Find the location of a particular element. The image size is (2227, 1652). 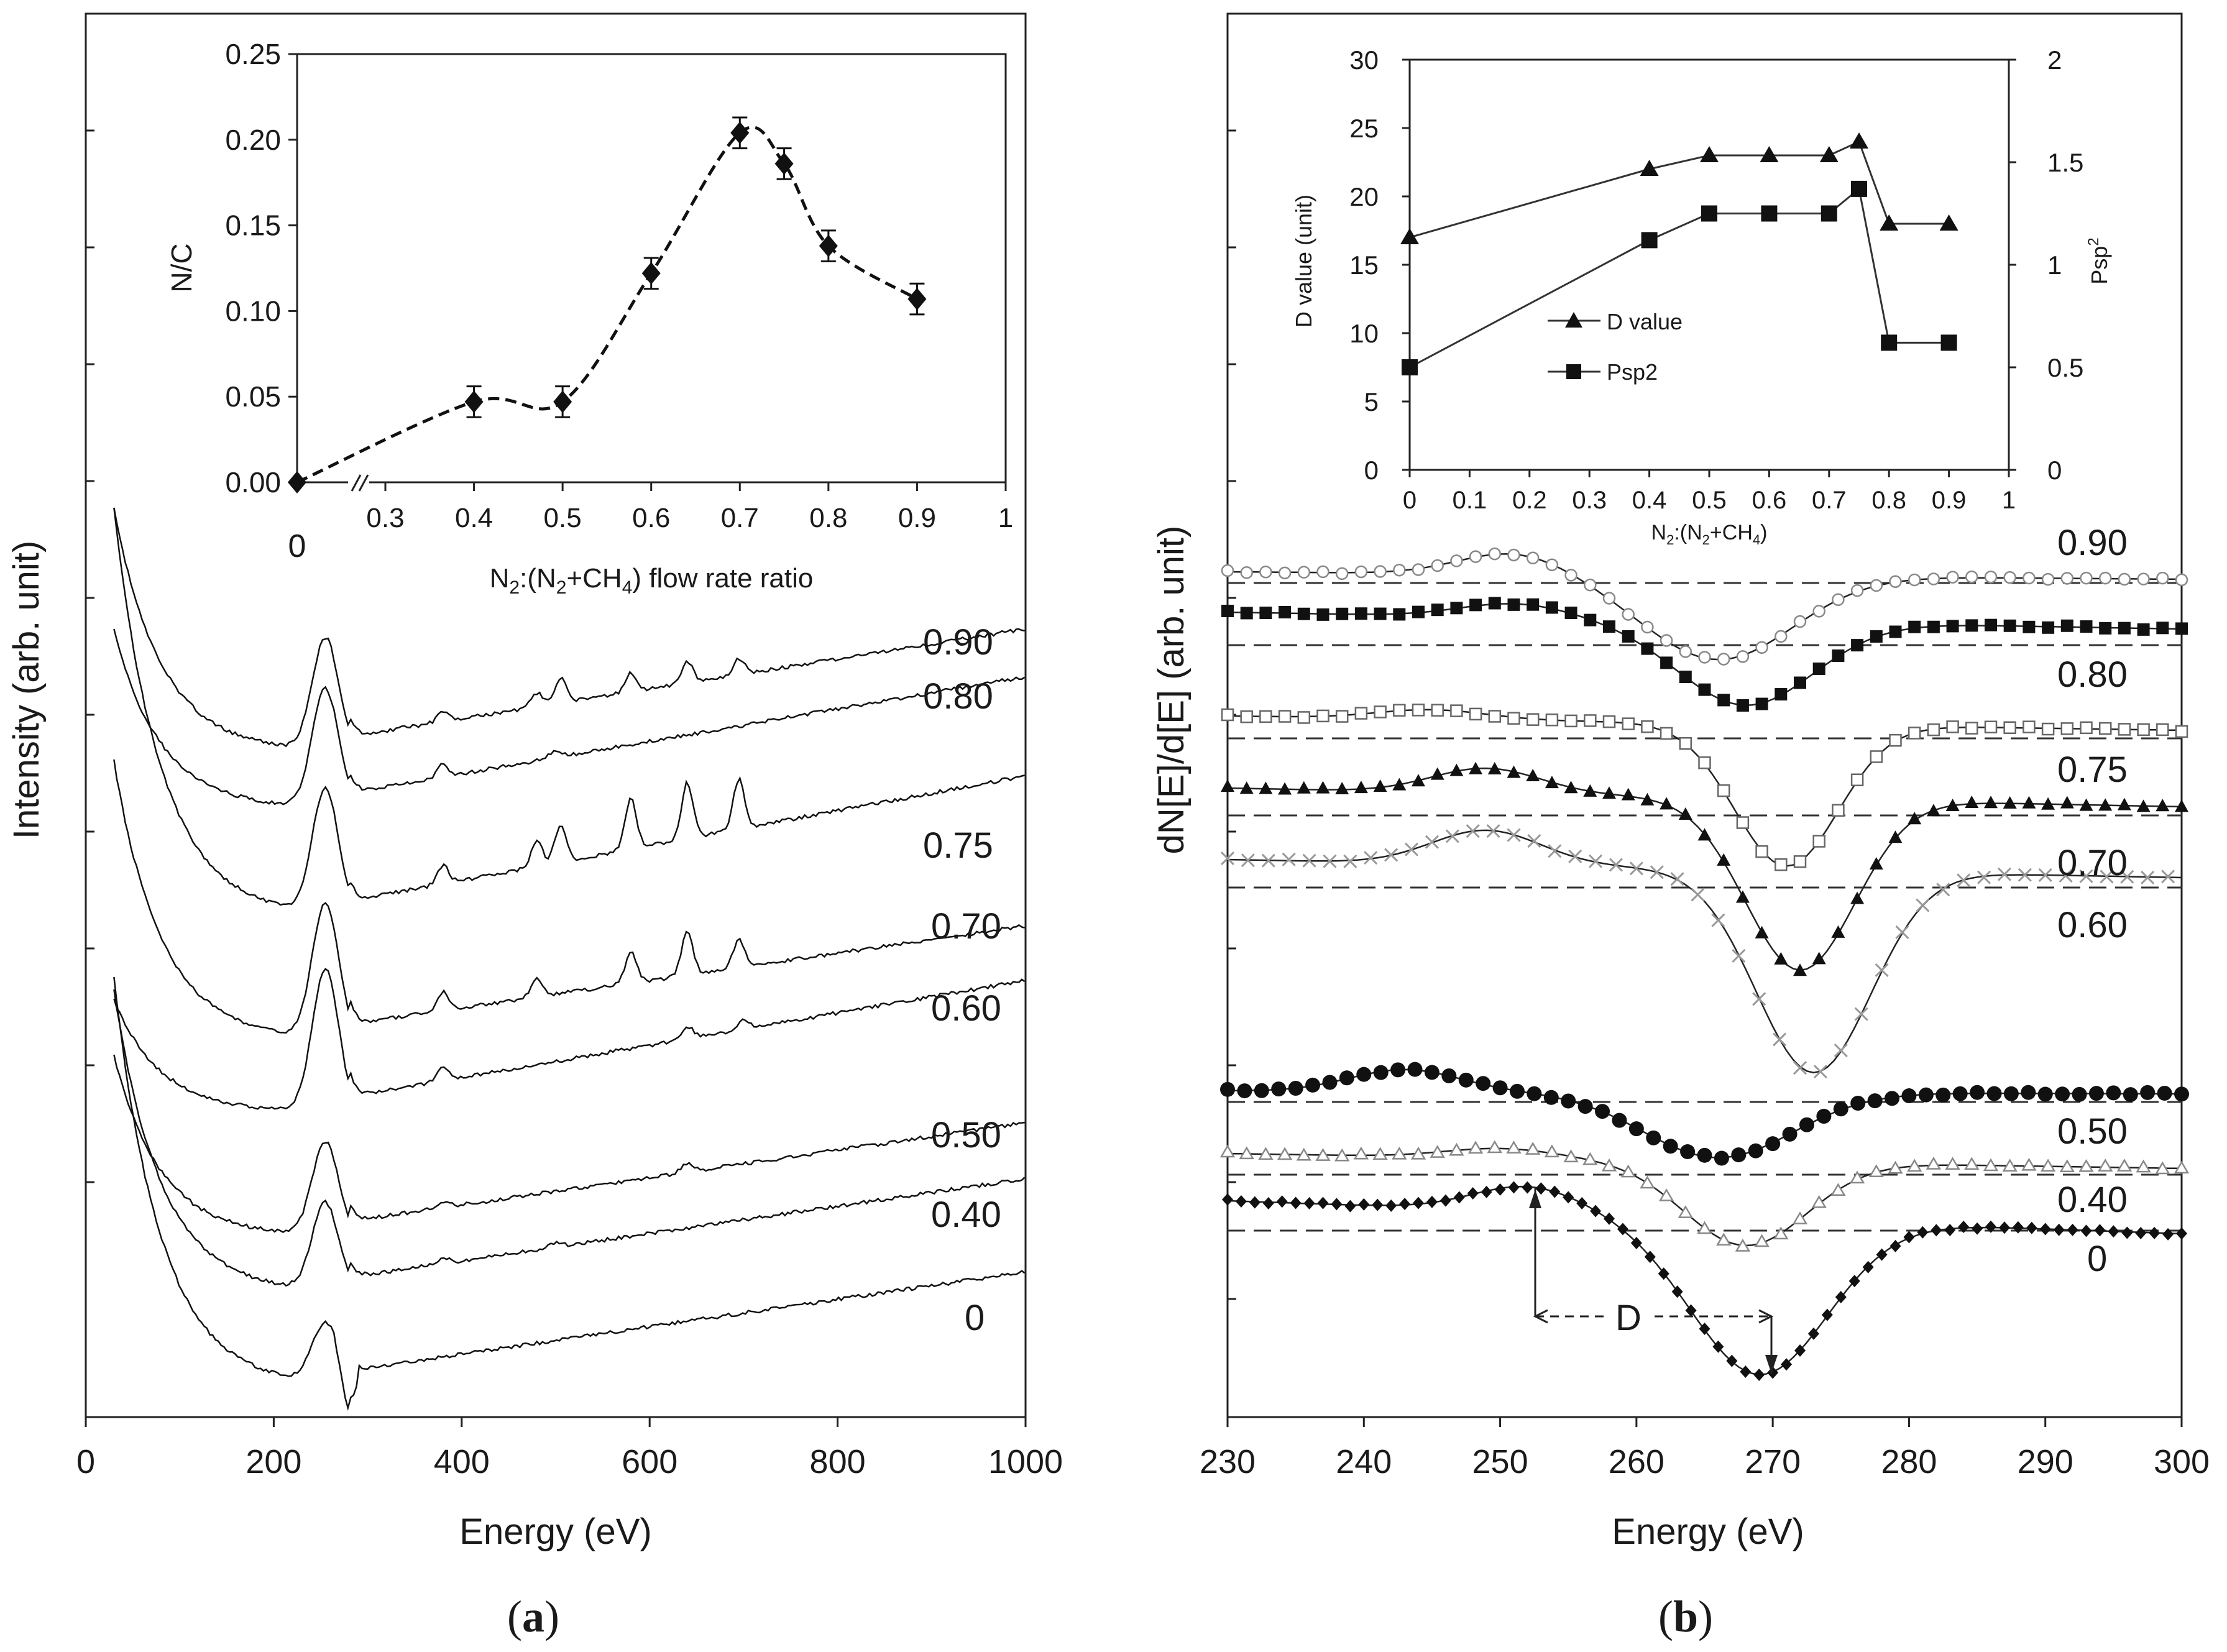

panel-a-spectrum-0.60 is located at coordinates (569, 1039).